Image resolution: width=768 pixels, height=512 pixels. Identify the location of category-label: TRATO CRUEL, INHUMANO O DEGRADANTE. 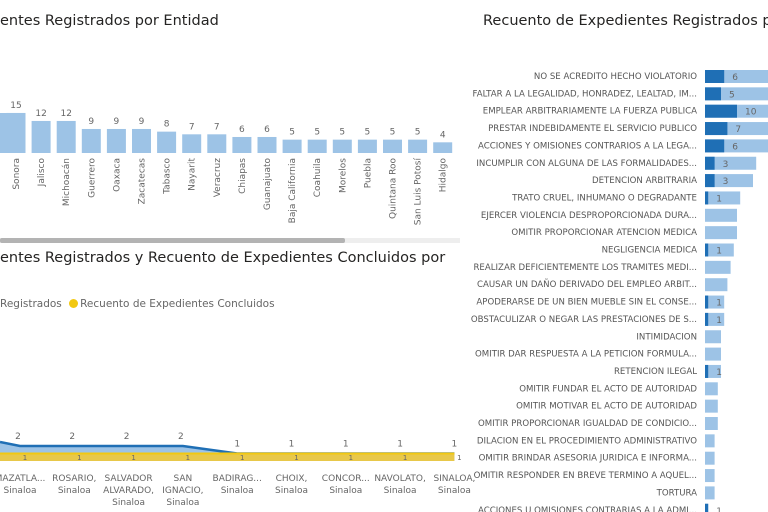
(604, 198).